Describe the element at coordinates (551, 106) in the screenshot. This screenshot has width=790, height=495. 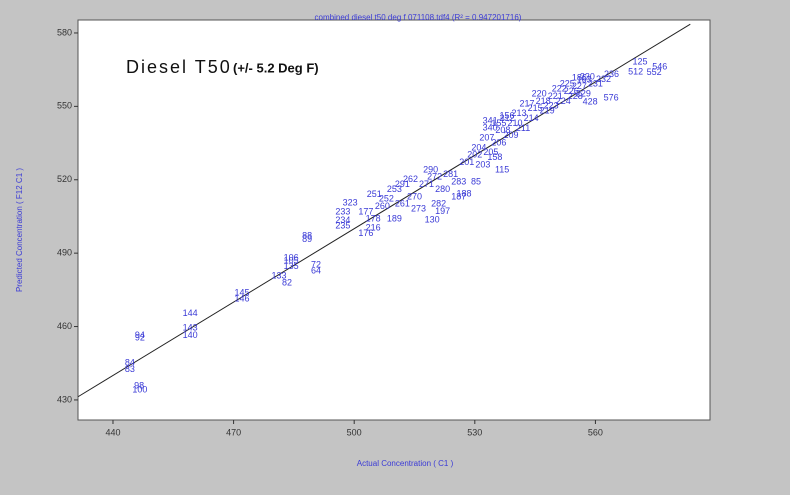
I see `point-label: 223` at that location.